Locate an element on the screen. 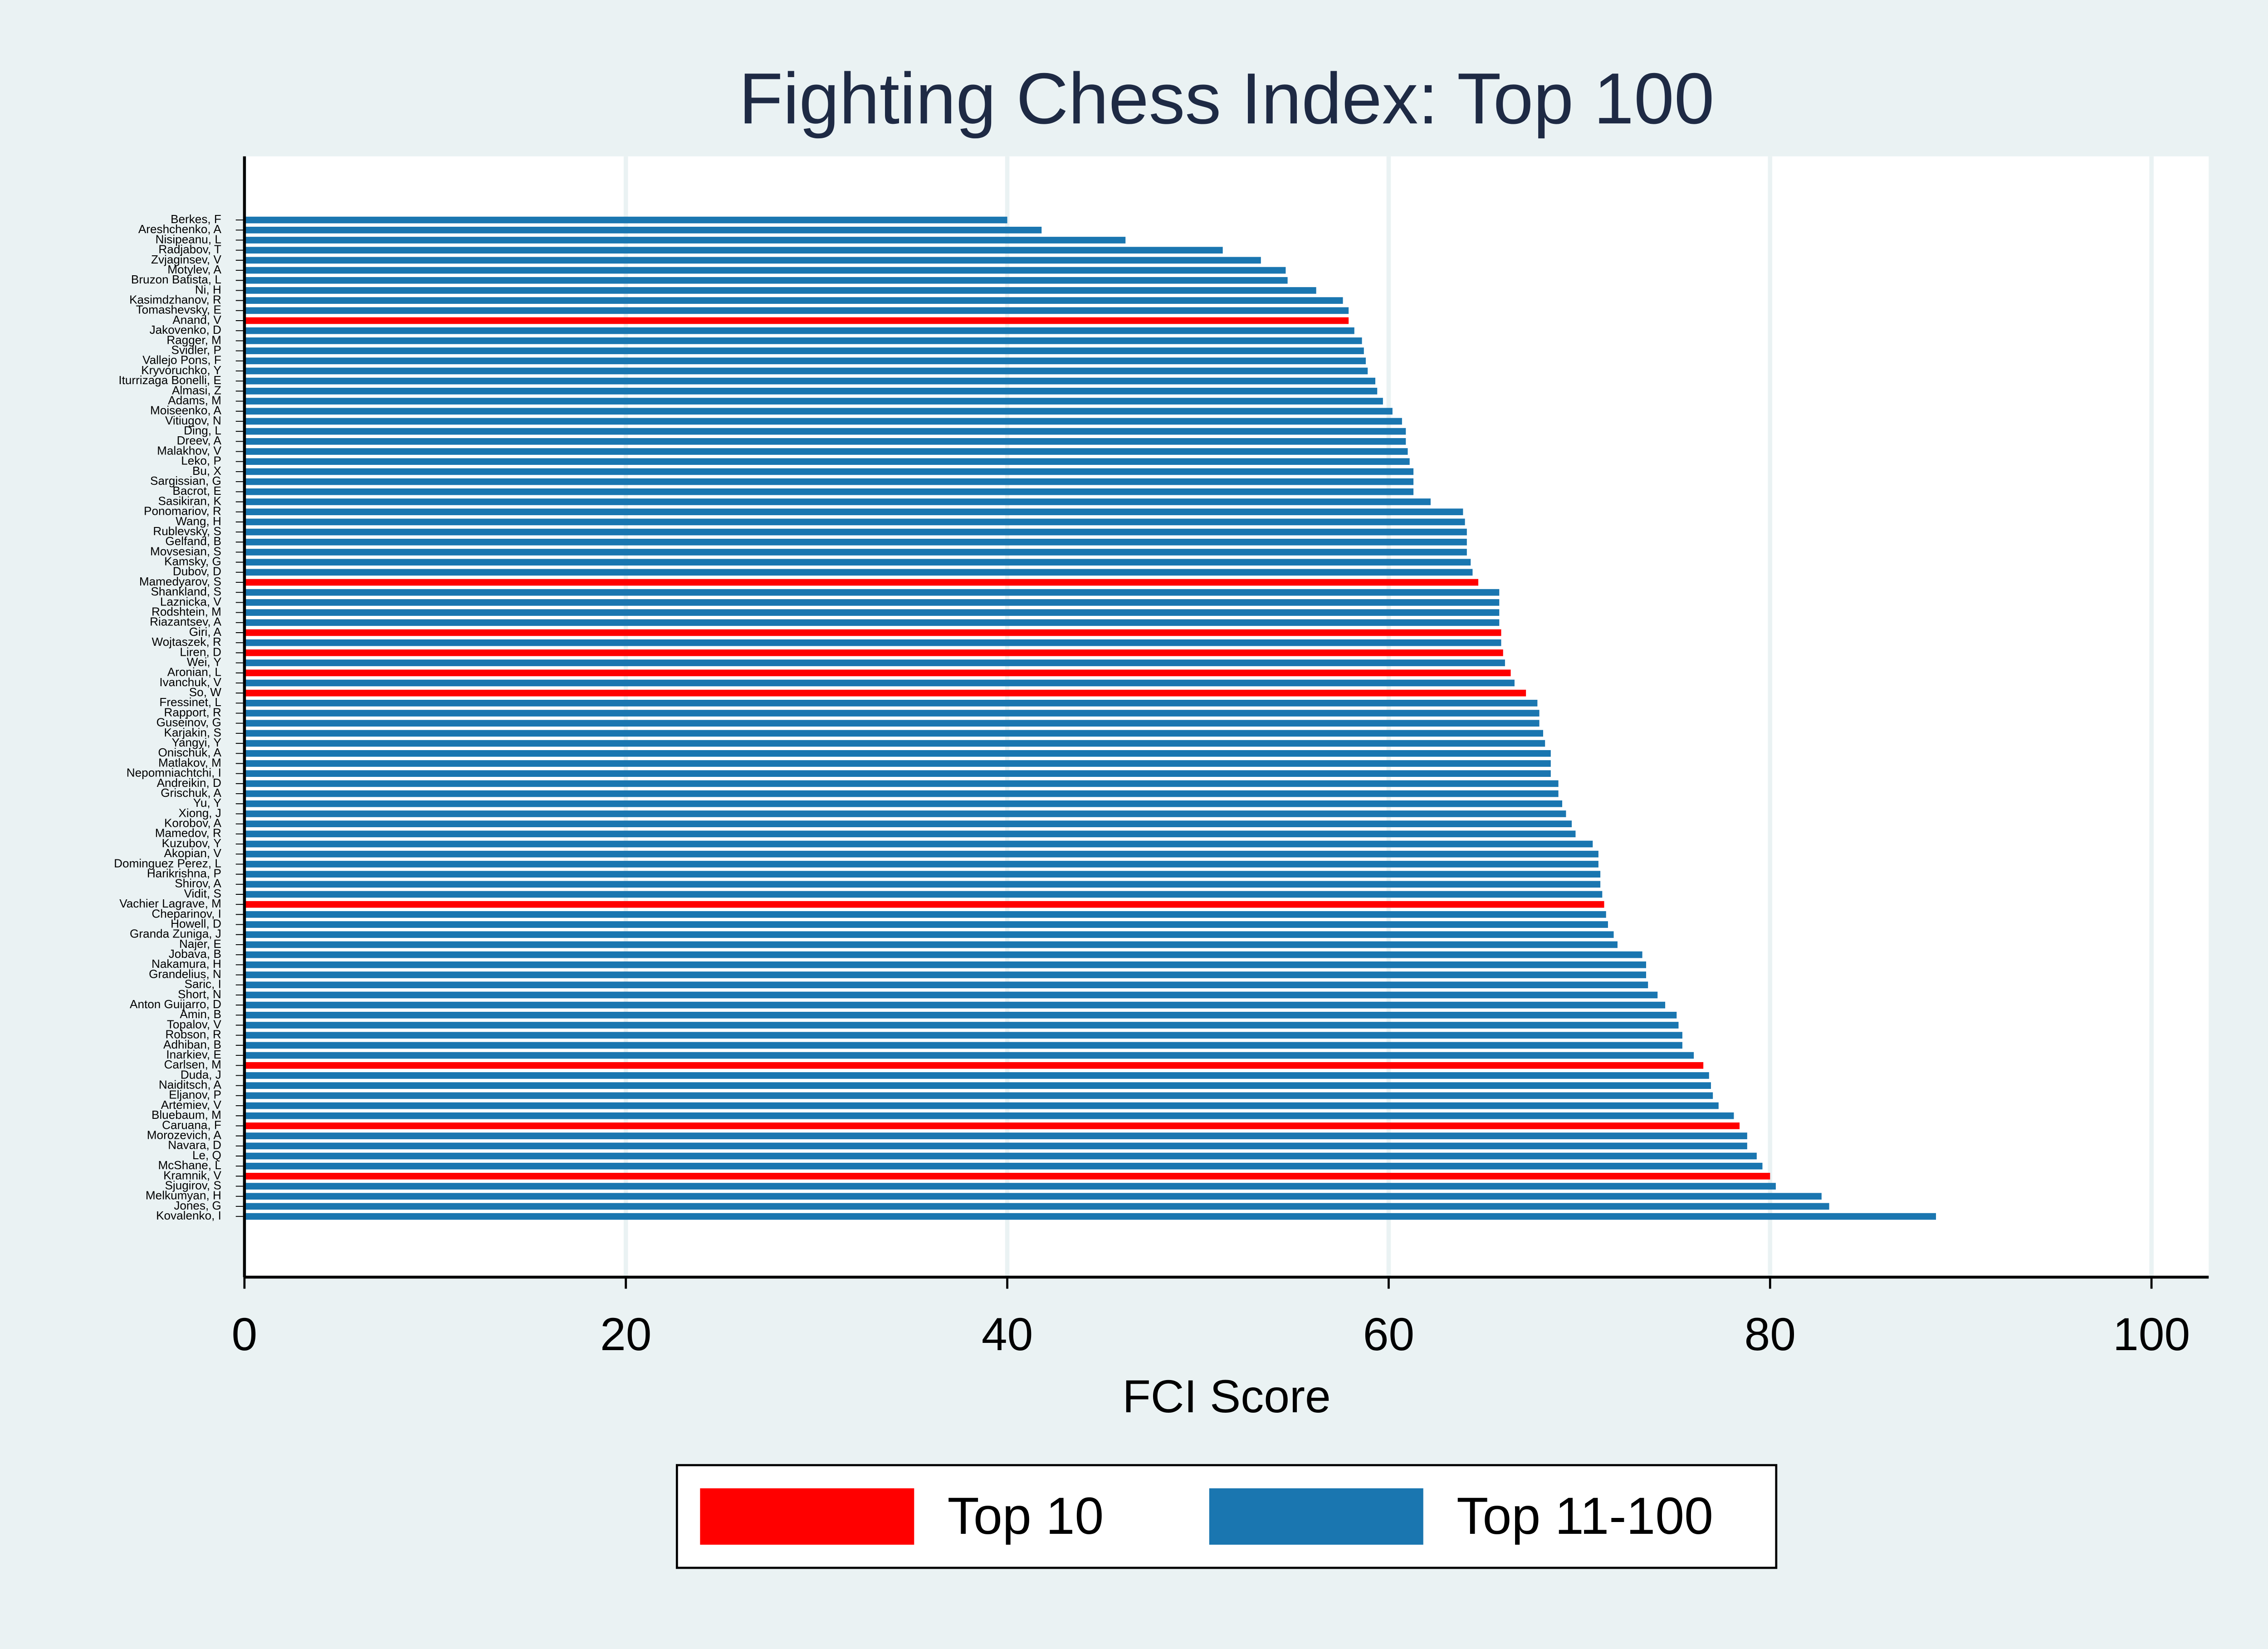 This screenshot has height=1649, width=2268. y-tick-label: Riazantsev, A is located at coordinates (185, 622).